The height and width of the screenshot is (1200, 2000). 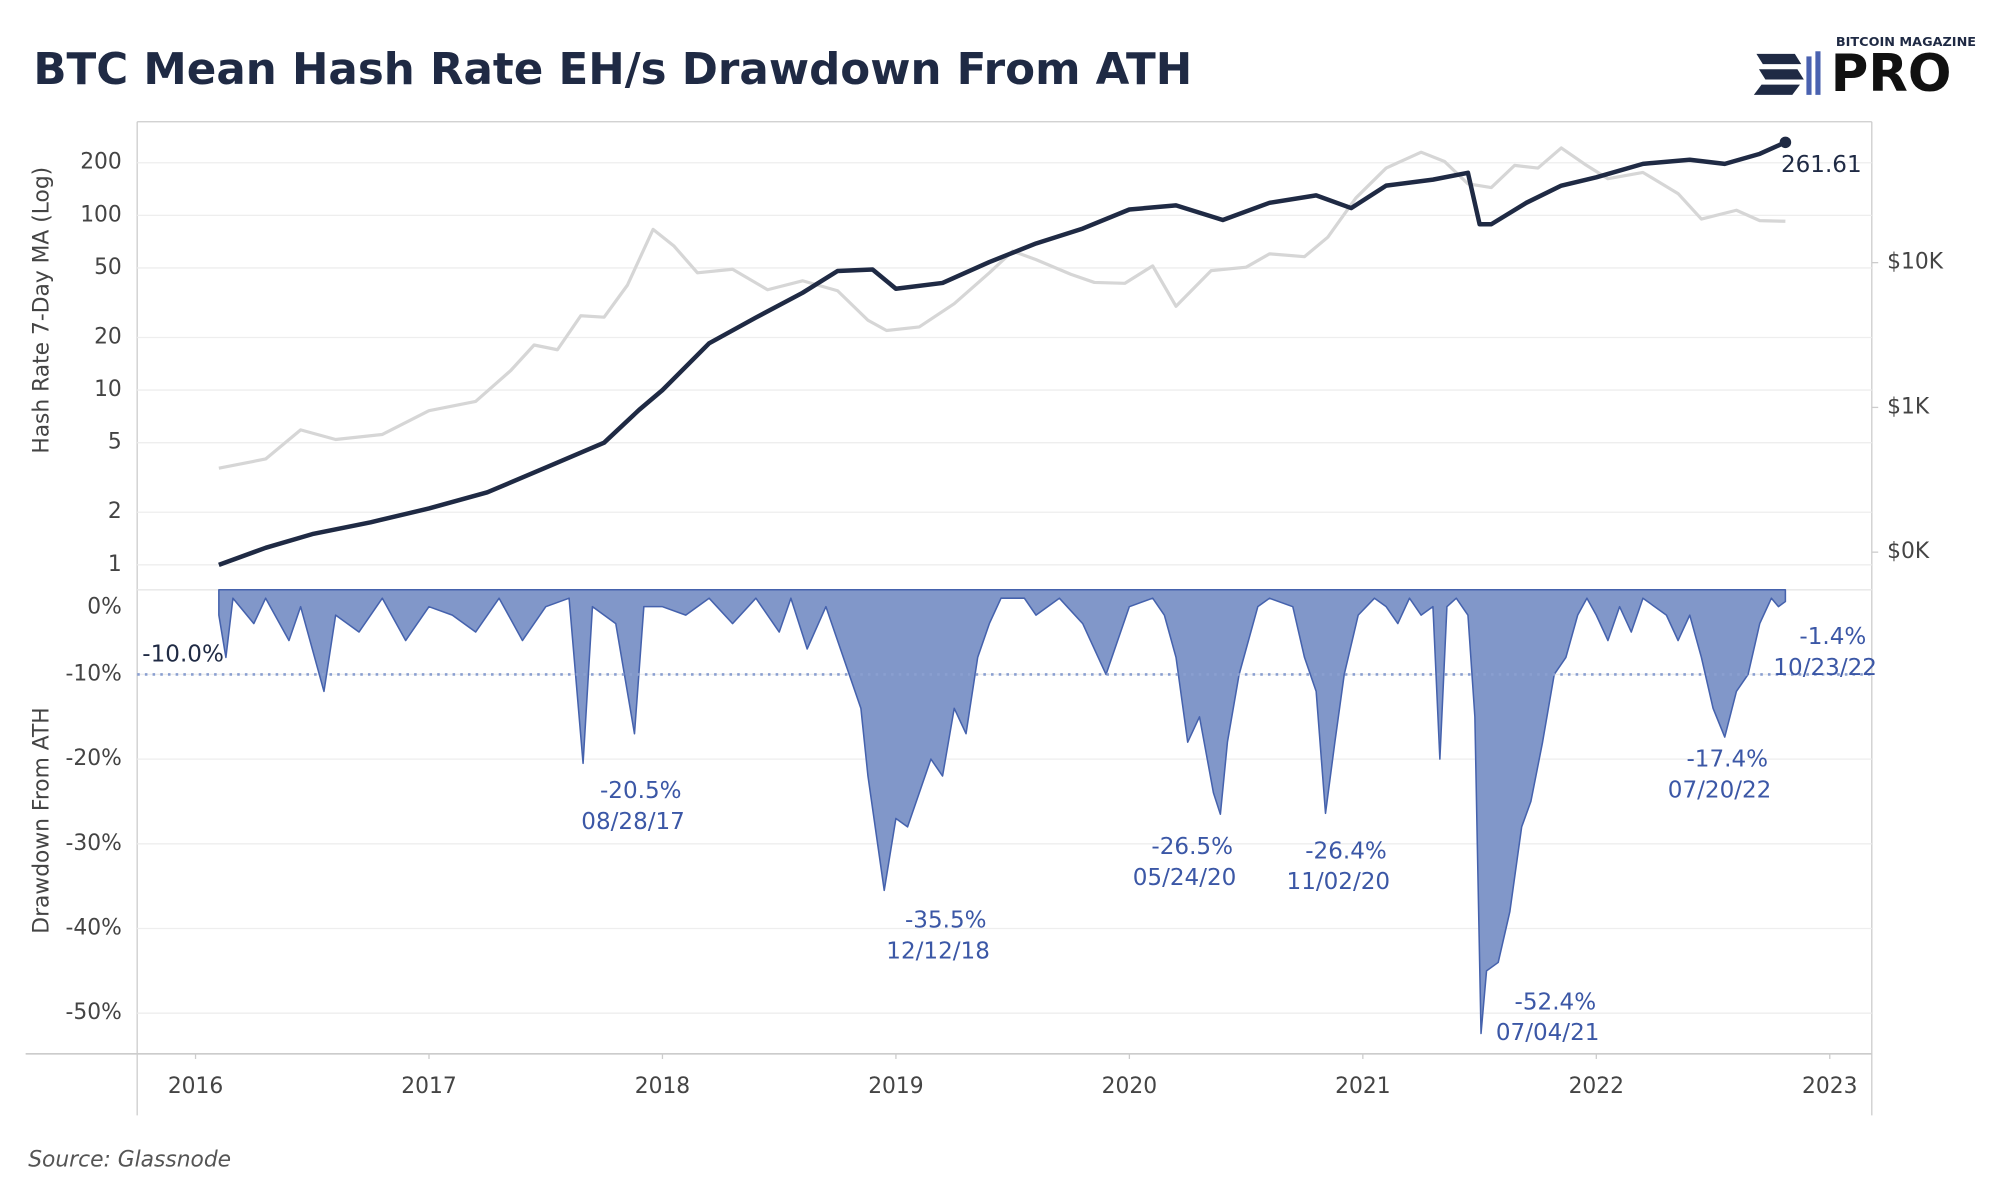 What do you see at coordinates (195, 1086) in the screenshot?
I see `x-tick-label: 2016` at bounding box center [195, 1086].